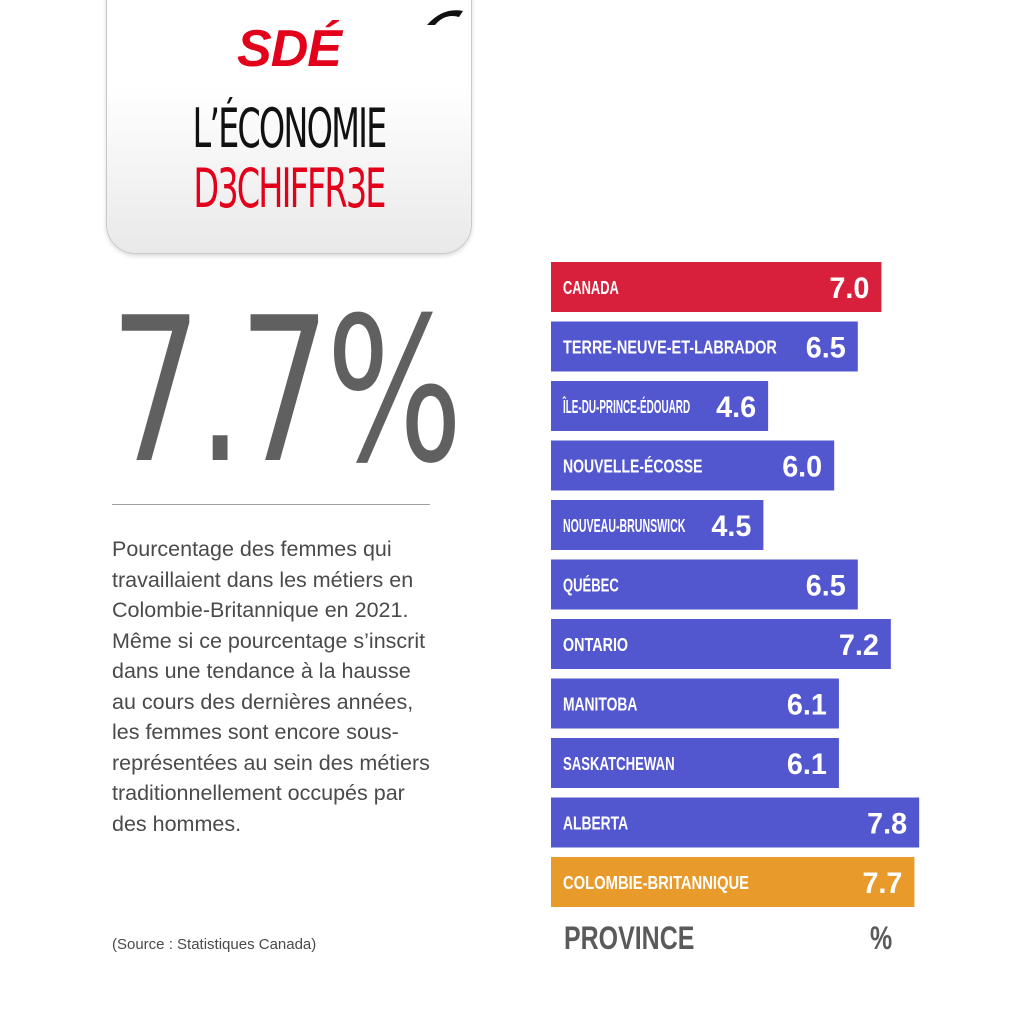 This screenshot has width=1024, height=1024. I want to click on header-card: SDÉ L’ÉCONOMIE D3CHIFFR3E, so click(289, 127).